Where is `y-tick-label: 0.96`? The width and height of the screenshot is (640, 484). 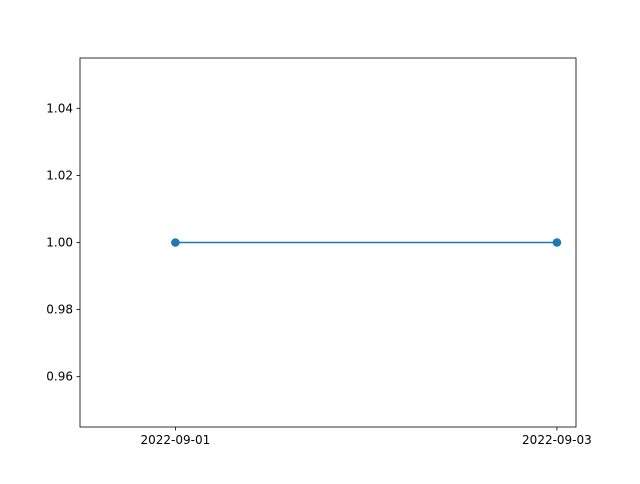 y-tick-label: 0.96 is located at coordinates (59, 377).